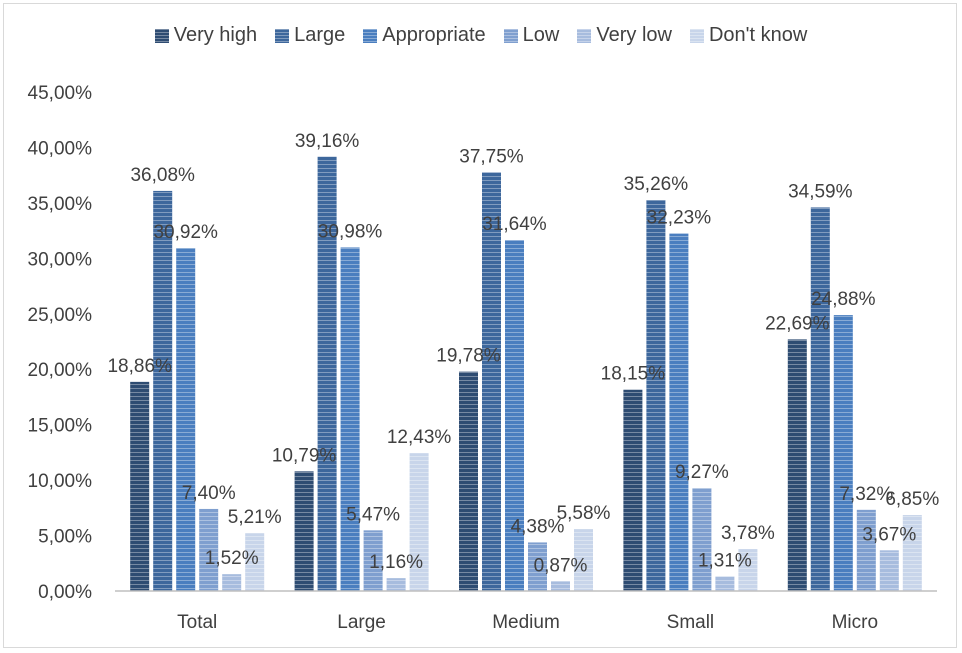 This screenshot has height=653, width=962. What do you see at coordinates (468, 356) in the screenshot?
I see `data-label: 19,78%` at bounding box center [468, 356].